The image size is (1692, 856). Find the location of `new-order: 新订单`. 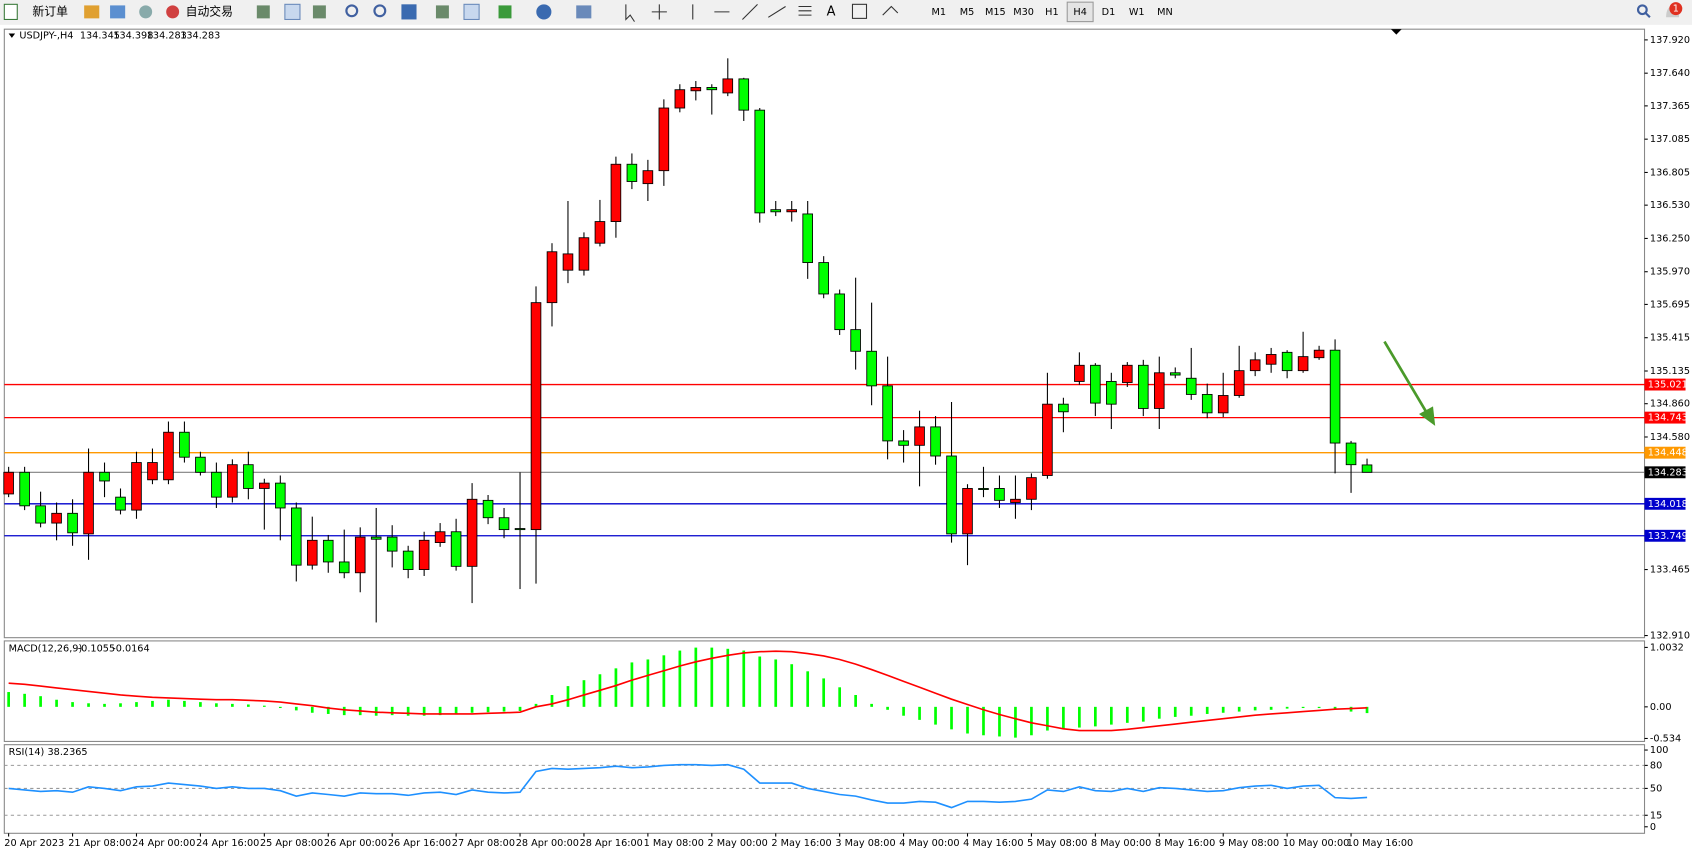

new-order: 新订单 is located at coordinates (50, 11).